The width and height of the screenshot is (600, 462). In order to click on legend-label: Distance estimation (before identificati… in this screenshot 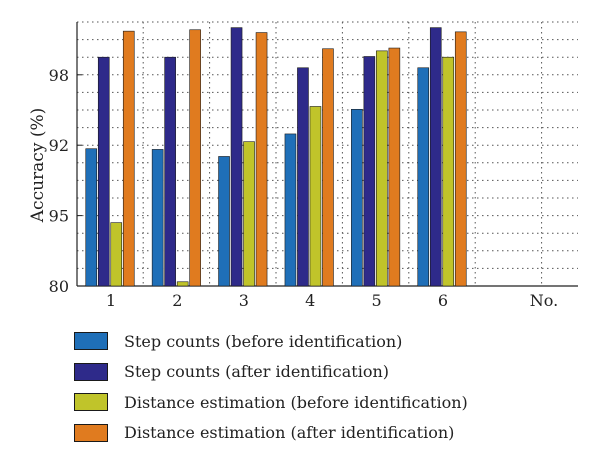, I will do `click(296, 402)`.